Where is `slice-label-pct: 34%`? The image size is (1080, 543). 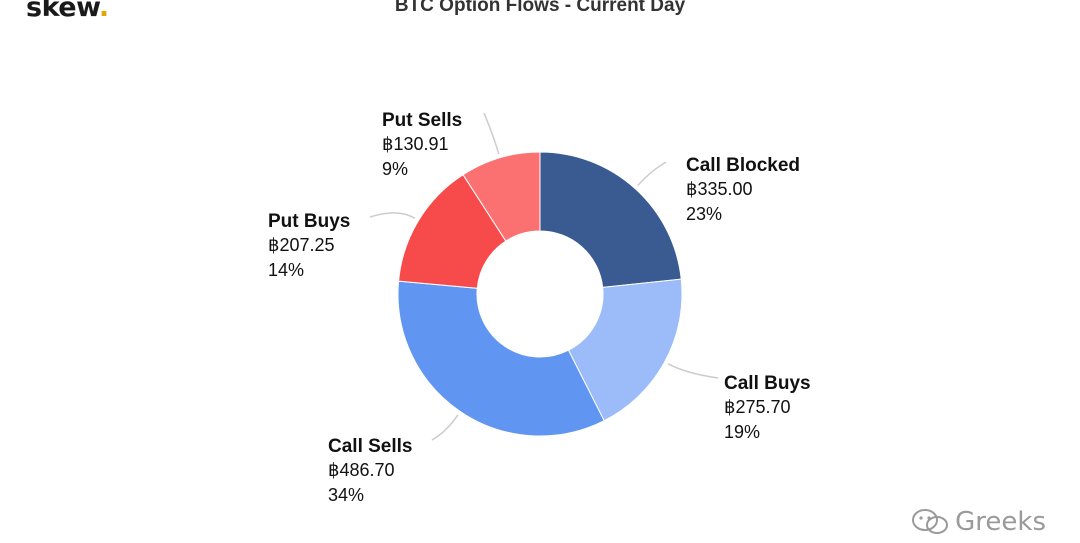 slice-label-pct: 34% is located at coordinates (346, 495).